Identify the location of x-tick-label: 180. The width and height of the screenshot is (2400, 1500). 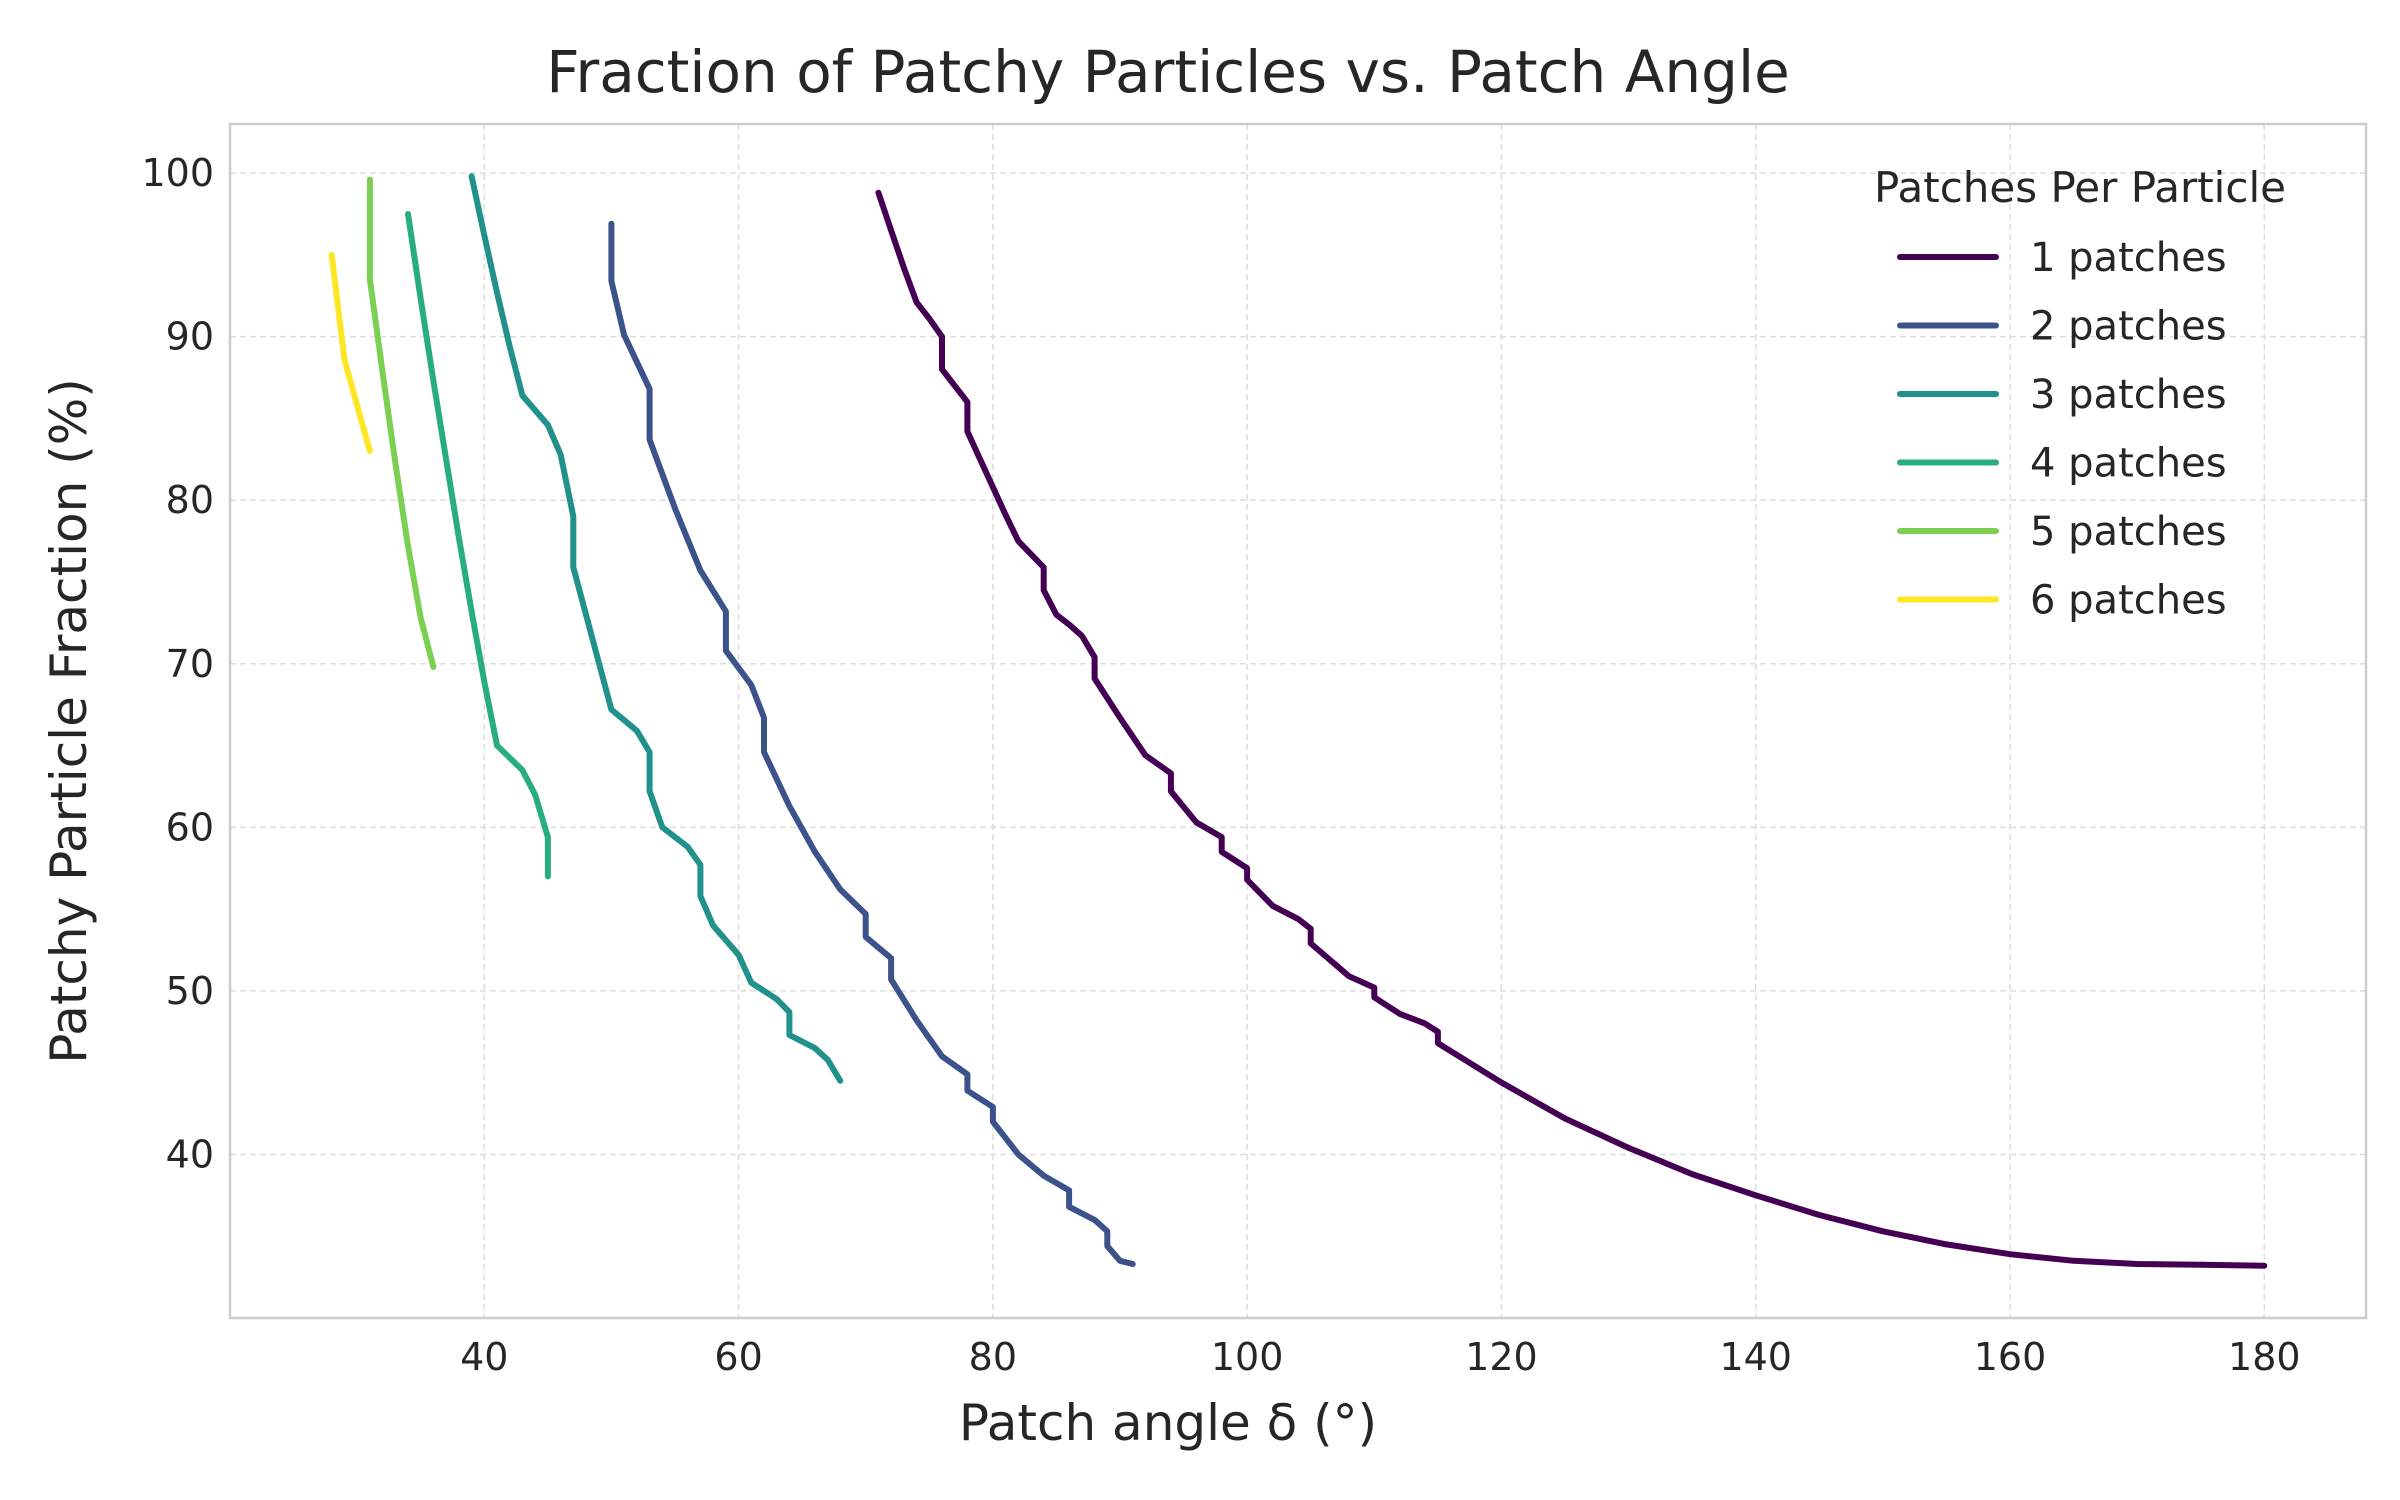
(2264, 1357).